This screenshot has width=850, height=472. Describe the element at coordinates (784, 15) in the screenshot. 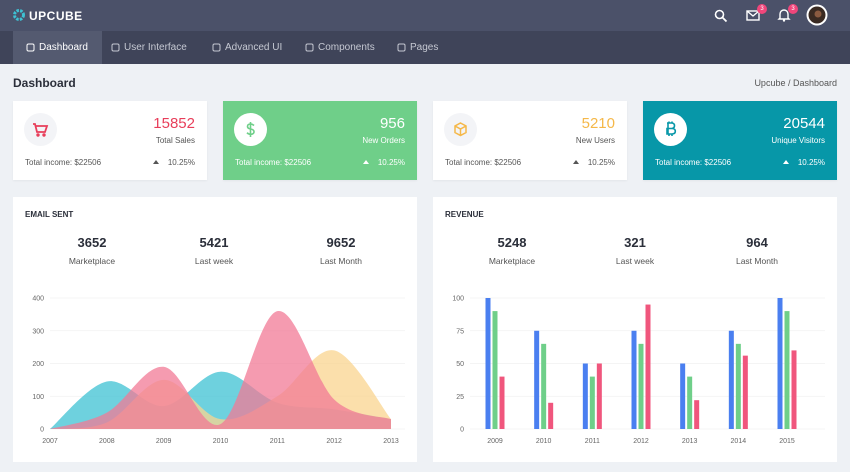

I see `bell-icon` at that location.